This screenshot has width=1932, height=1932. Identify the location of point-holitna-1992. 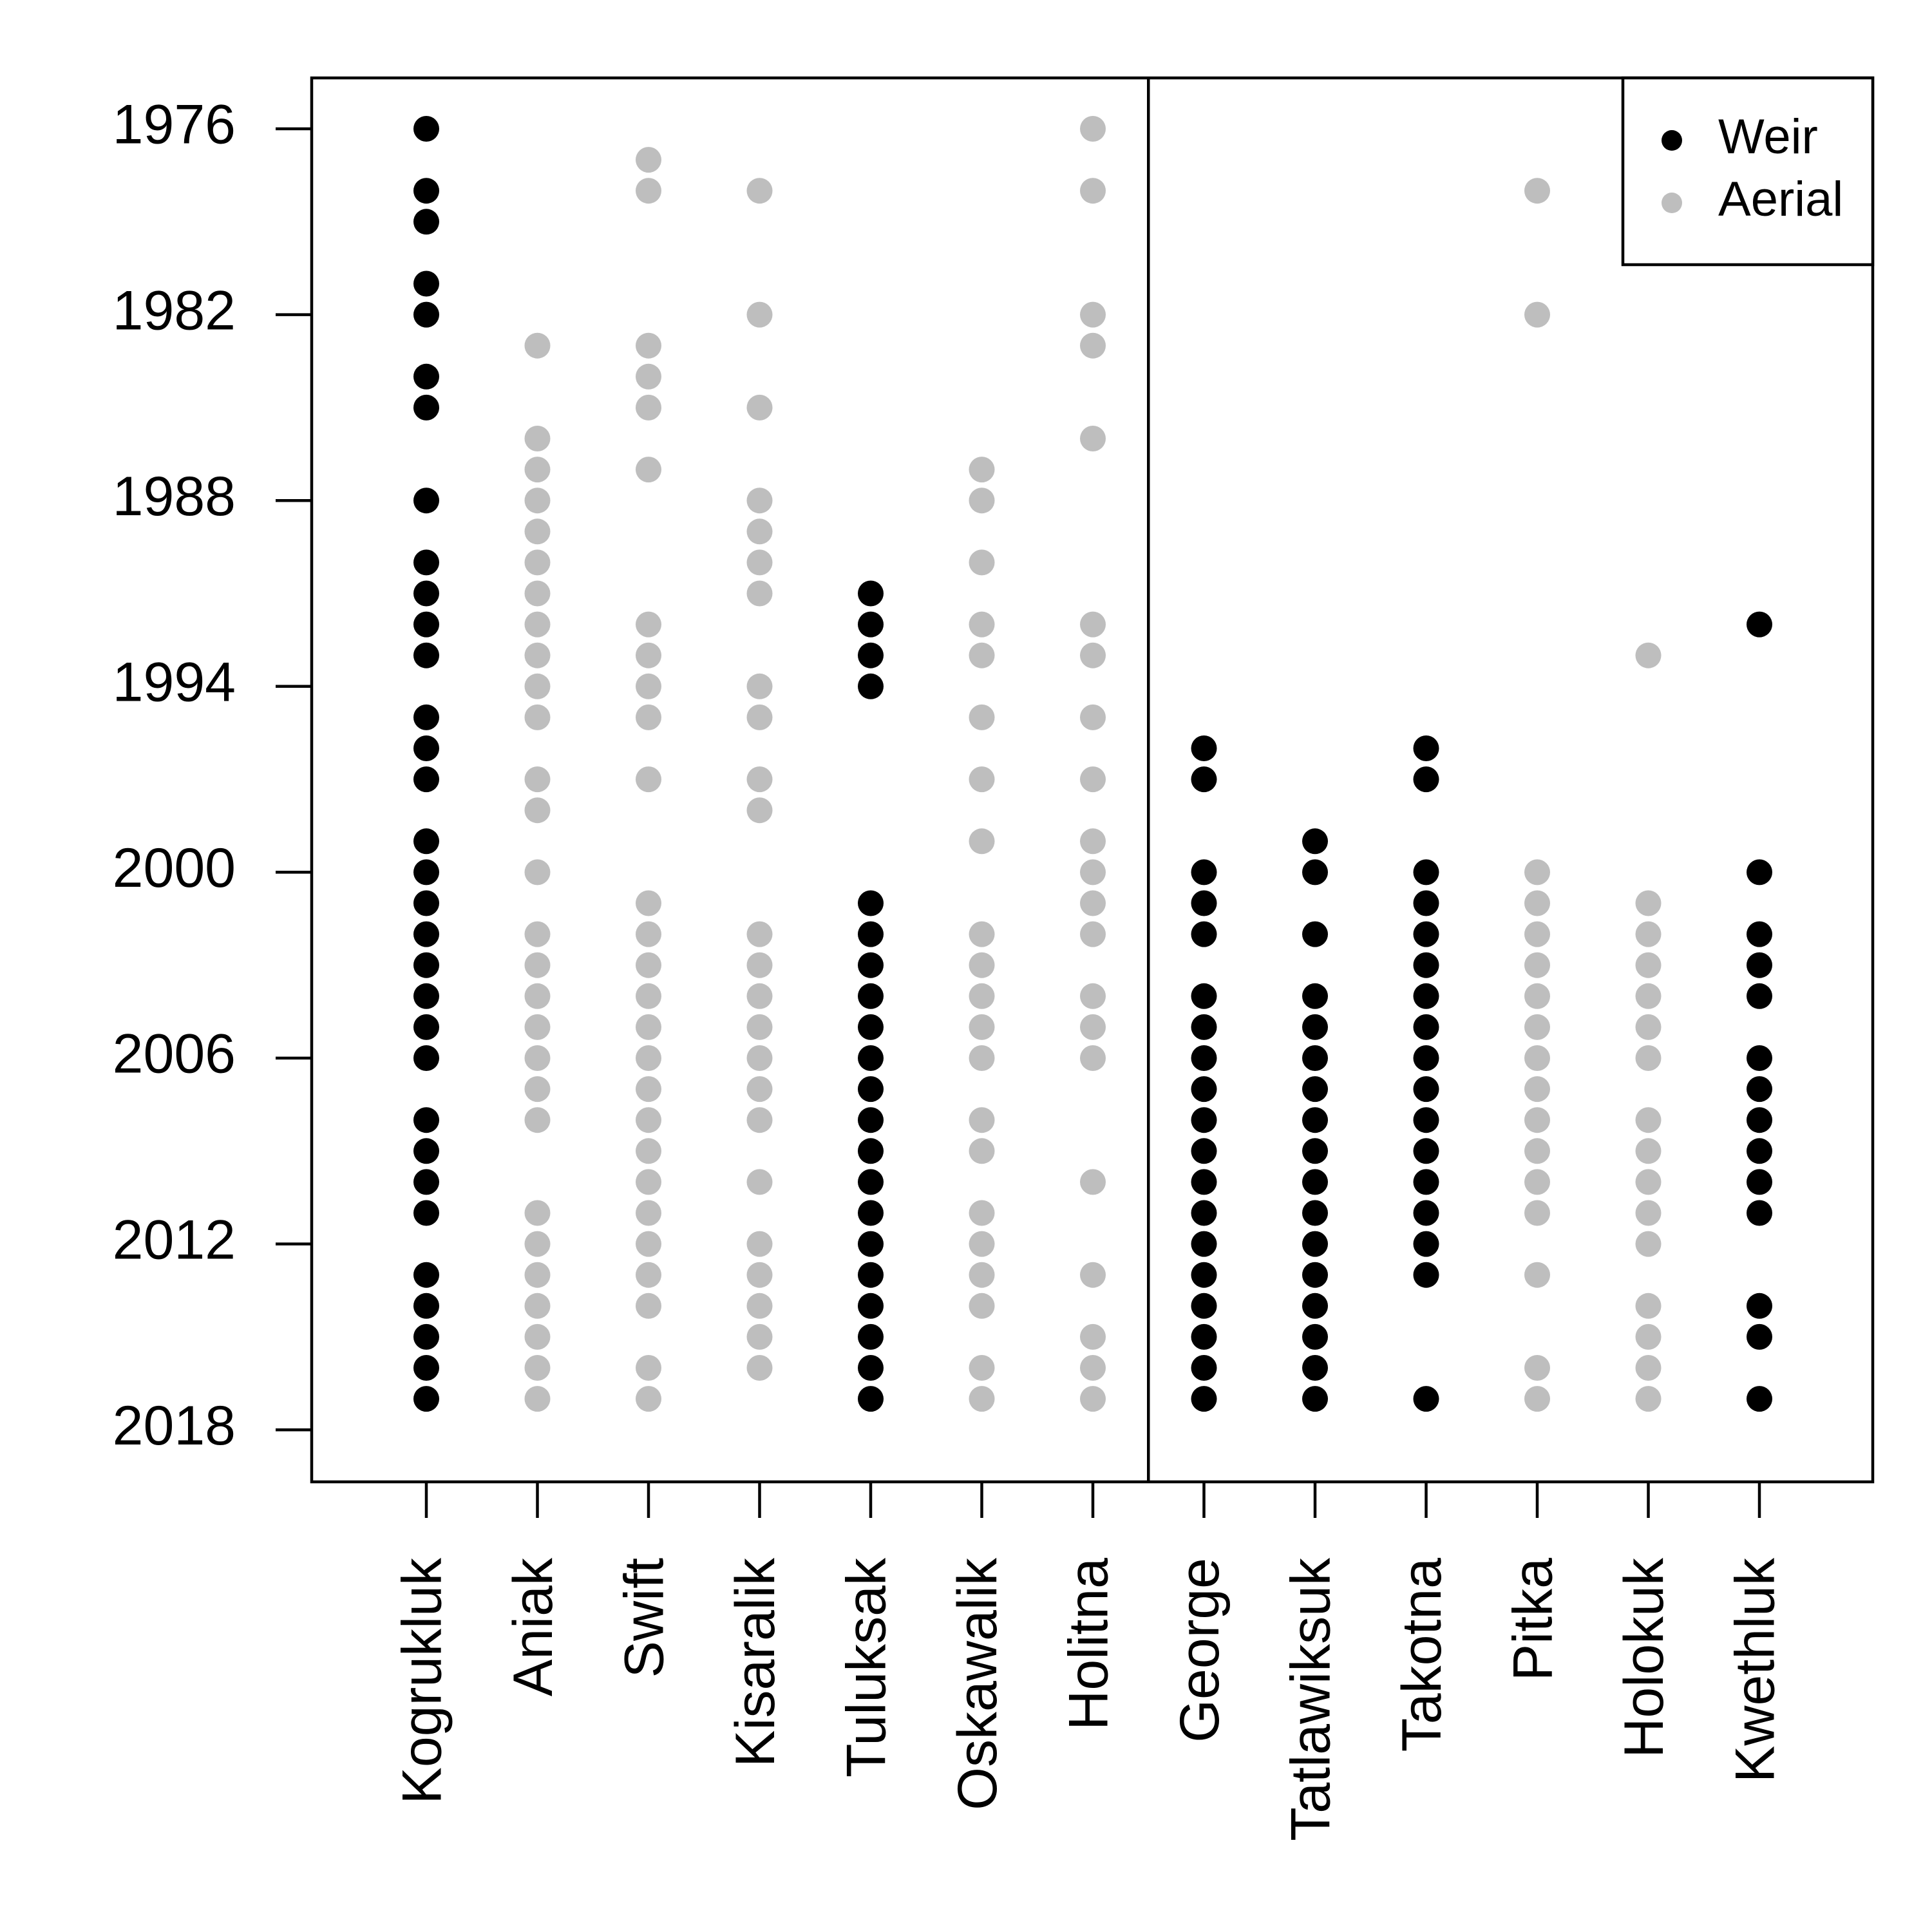
(1093, 624).